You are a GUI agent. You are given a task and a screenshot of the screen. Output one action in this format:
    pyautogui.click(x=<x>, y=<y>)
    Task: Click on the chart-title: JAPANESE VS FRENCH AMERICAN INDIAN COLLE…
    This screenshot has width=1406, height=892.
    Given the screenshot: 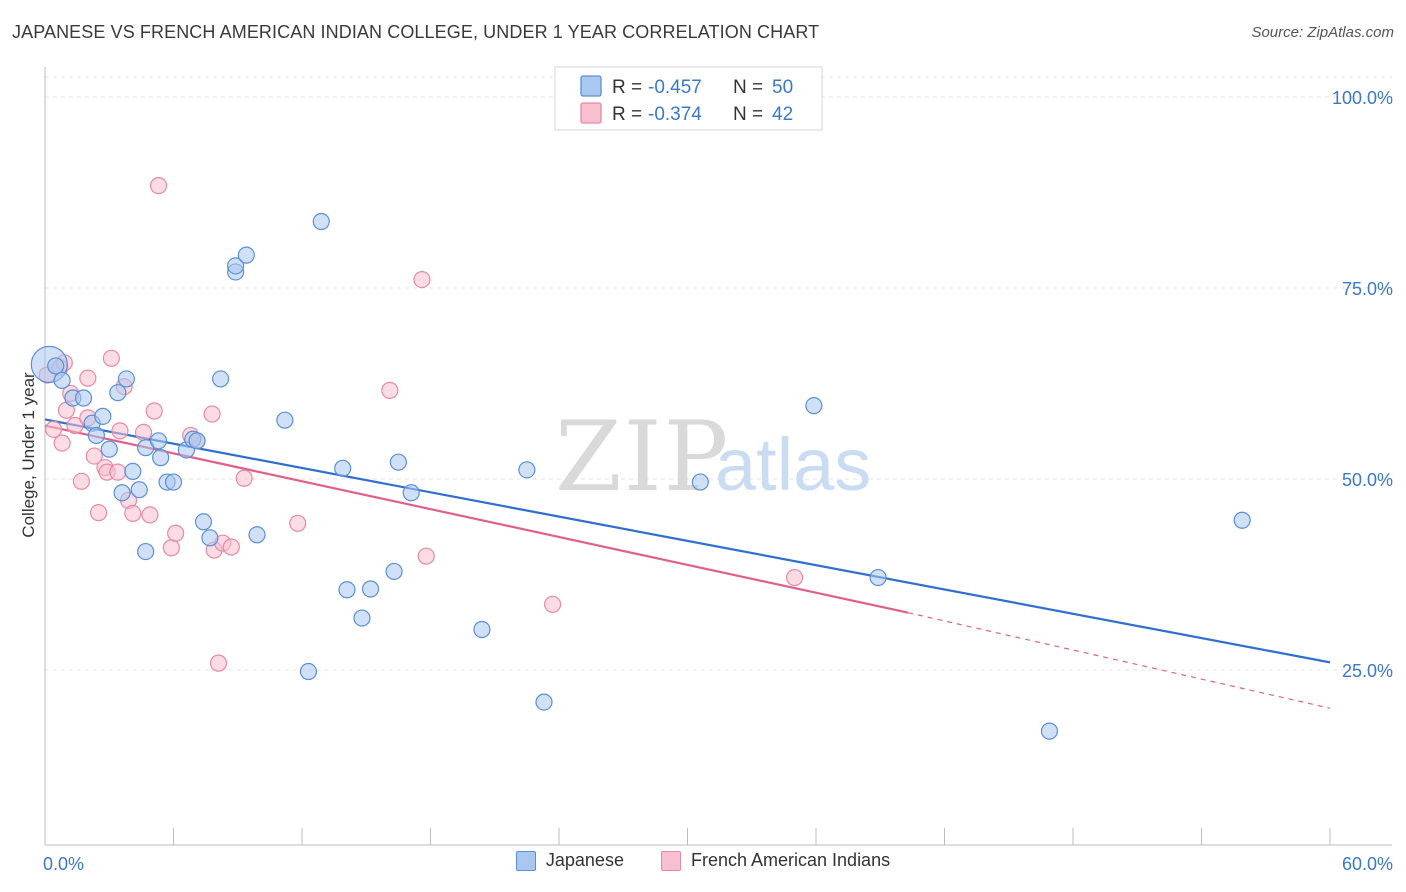 What is the action you would take?
    pyautogui.click(x=416, y=32)
    